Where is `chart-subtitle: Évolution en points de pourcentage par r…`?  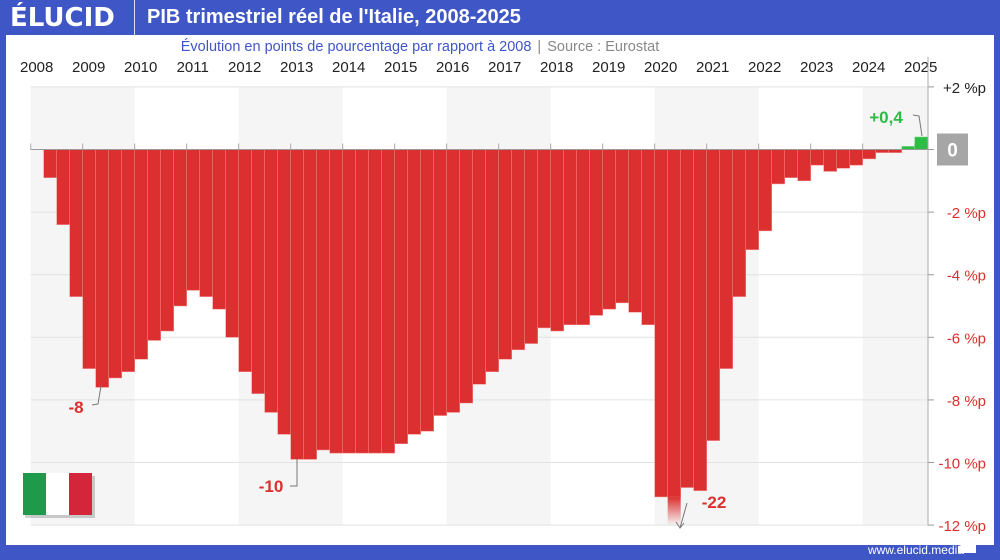
chart-subtitle: Évolution en points de pourcentage par r… is located at coordinates (420, 46).